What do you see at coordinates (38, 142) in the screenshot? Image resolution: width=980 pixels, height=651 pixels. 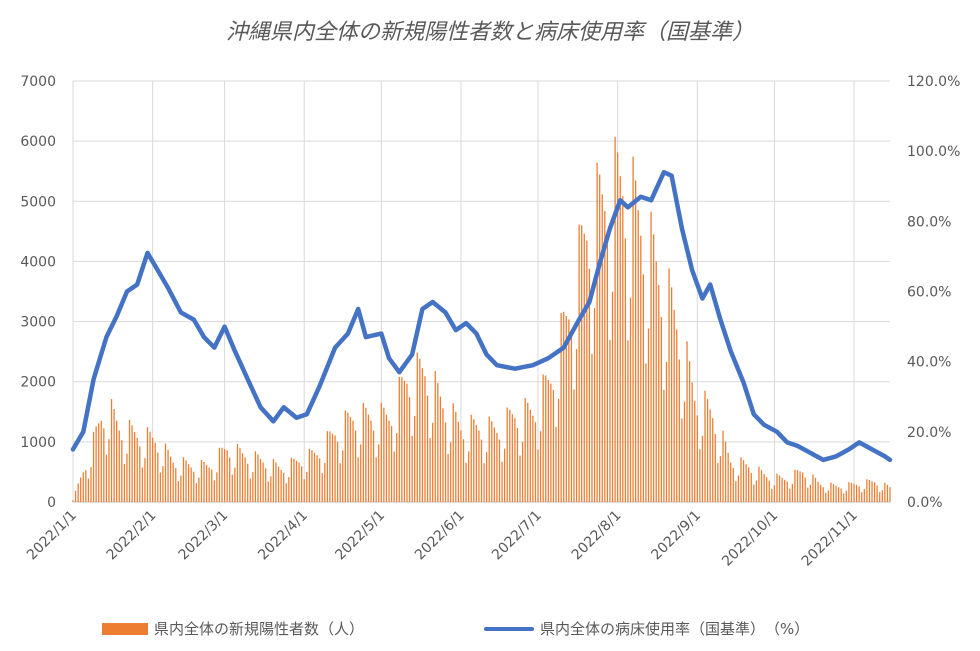 I see `y-left-tick-label: 6000` at bounding box center [38, 142].